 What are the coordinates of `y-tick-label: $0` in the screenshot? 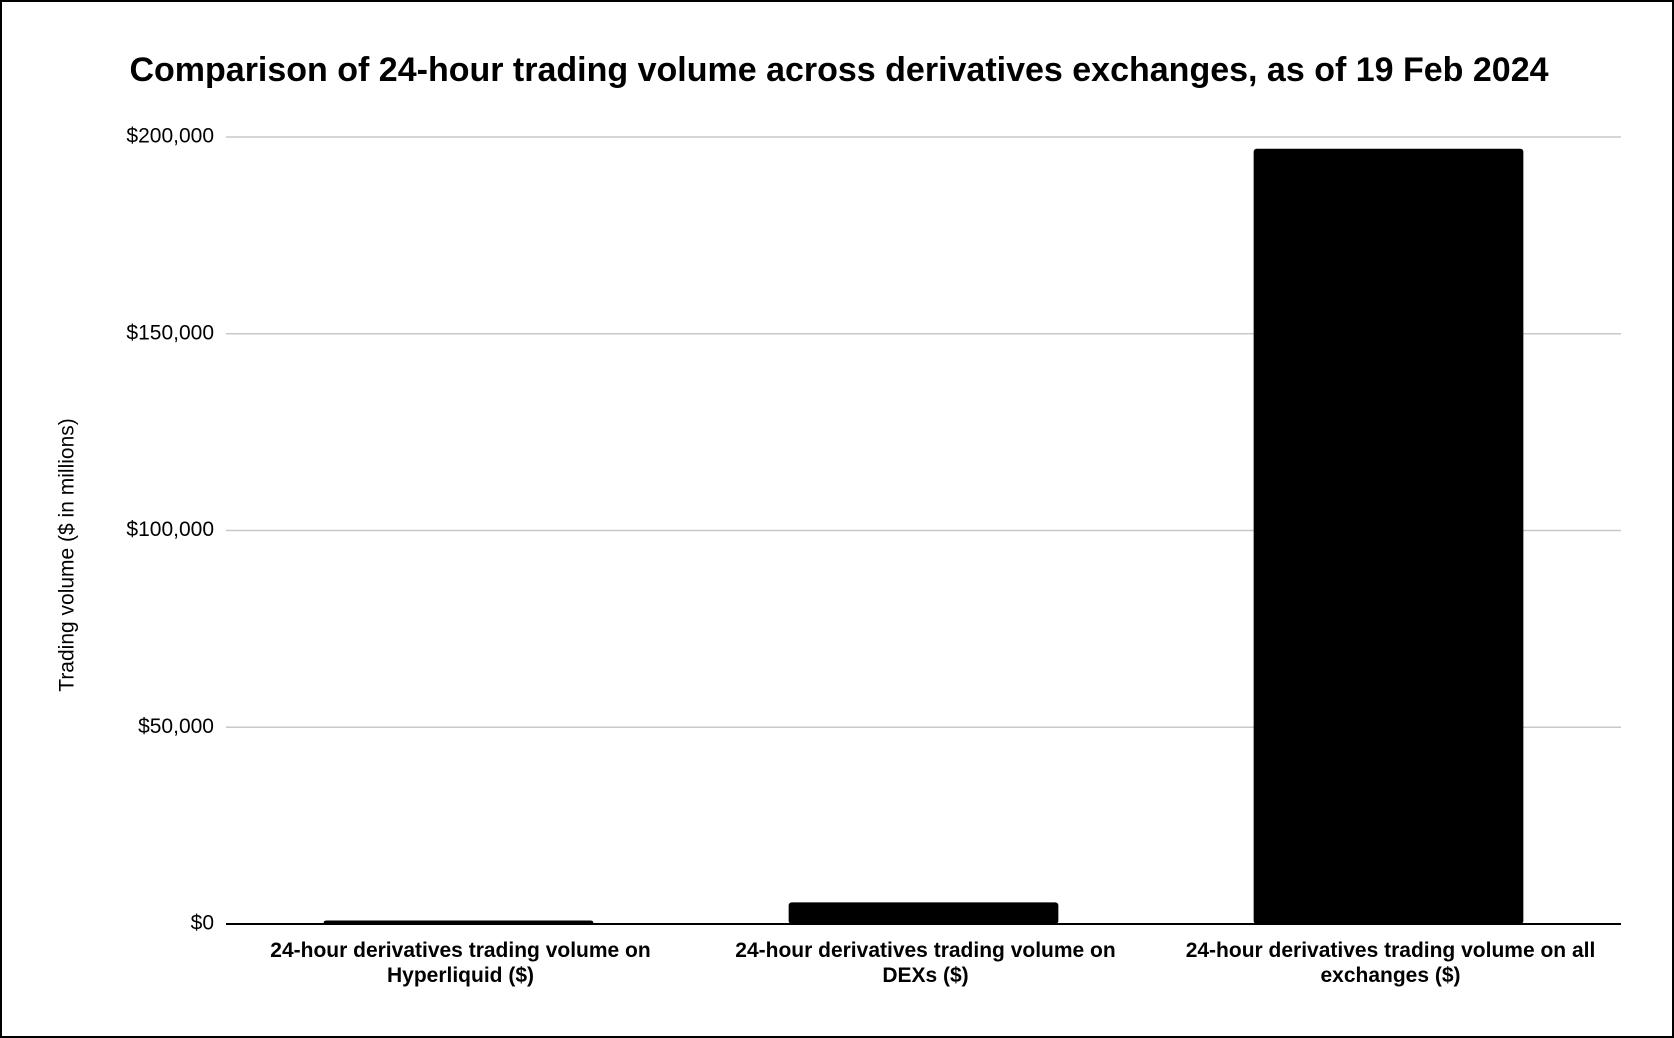 It's located at (202, 923).